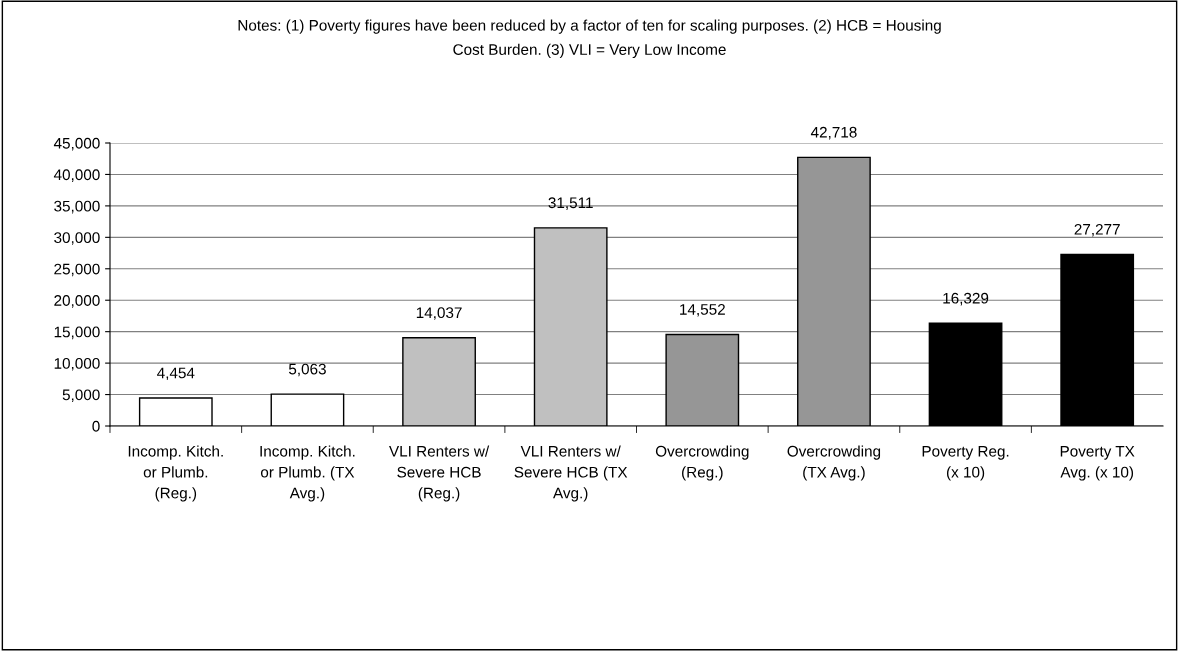 The width and height of the screenshot is (1179, 651). Describe the element at coordinates (176, 374) in the screenshot. I see `data-label: 4,454` at that location.